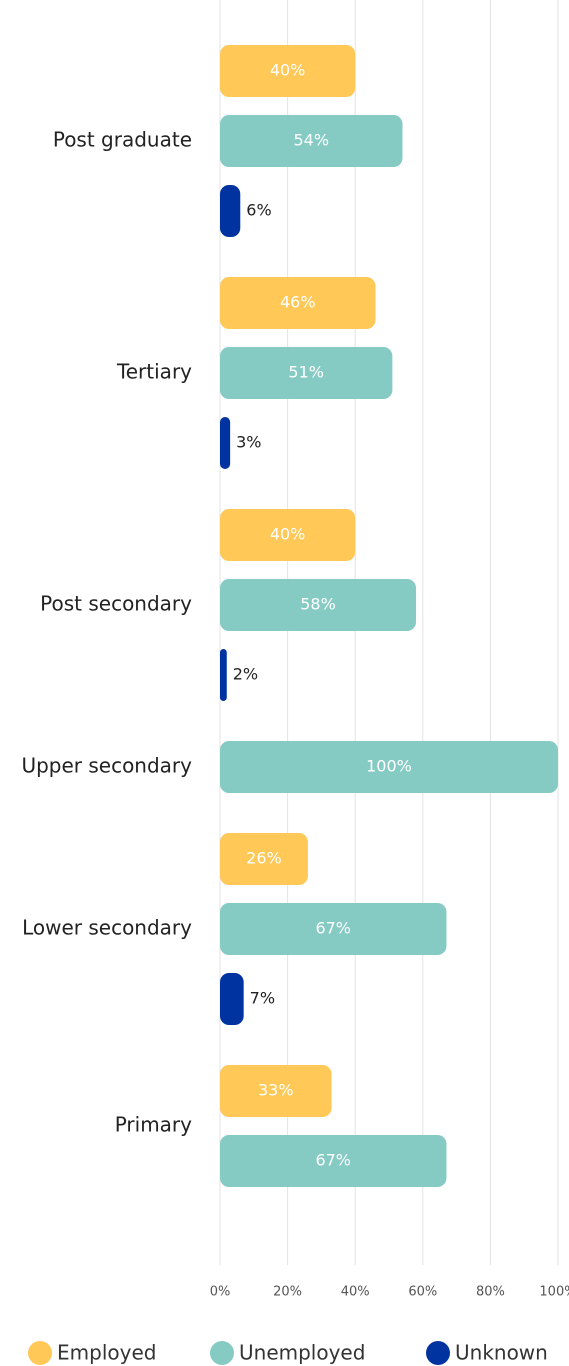 The image size is (569, 1366). What do you see at coordinates (501, 1353) in the screenshot?
I see `legend-label: Unknown` at bounding box center [501, 1353].